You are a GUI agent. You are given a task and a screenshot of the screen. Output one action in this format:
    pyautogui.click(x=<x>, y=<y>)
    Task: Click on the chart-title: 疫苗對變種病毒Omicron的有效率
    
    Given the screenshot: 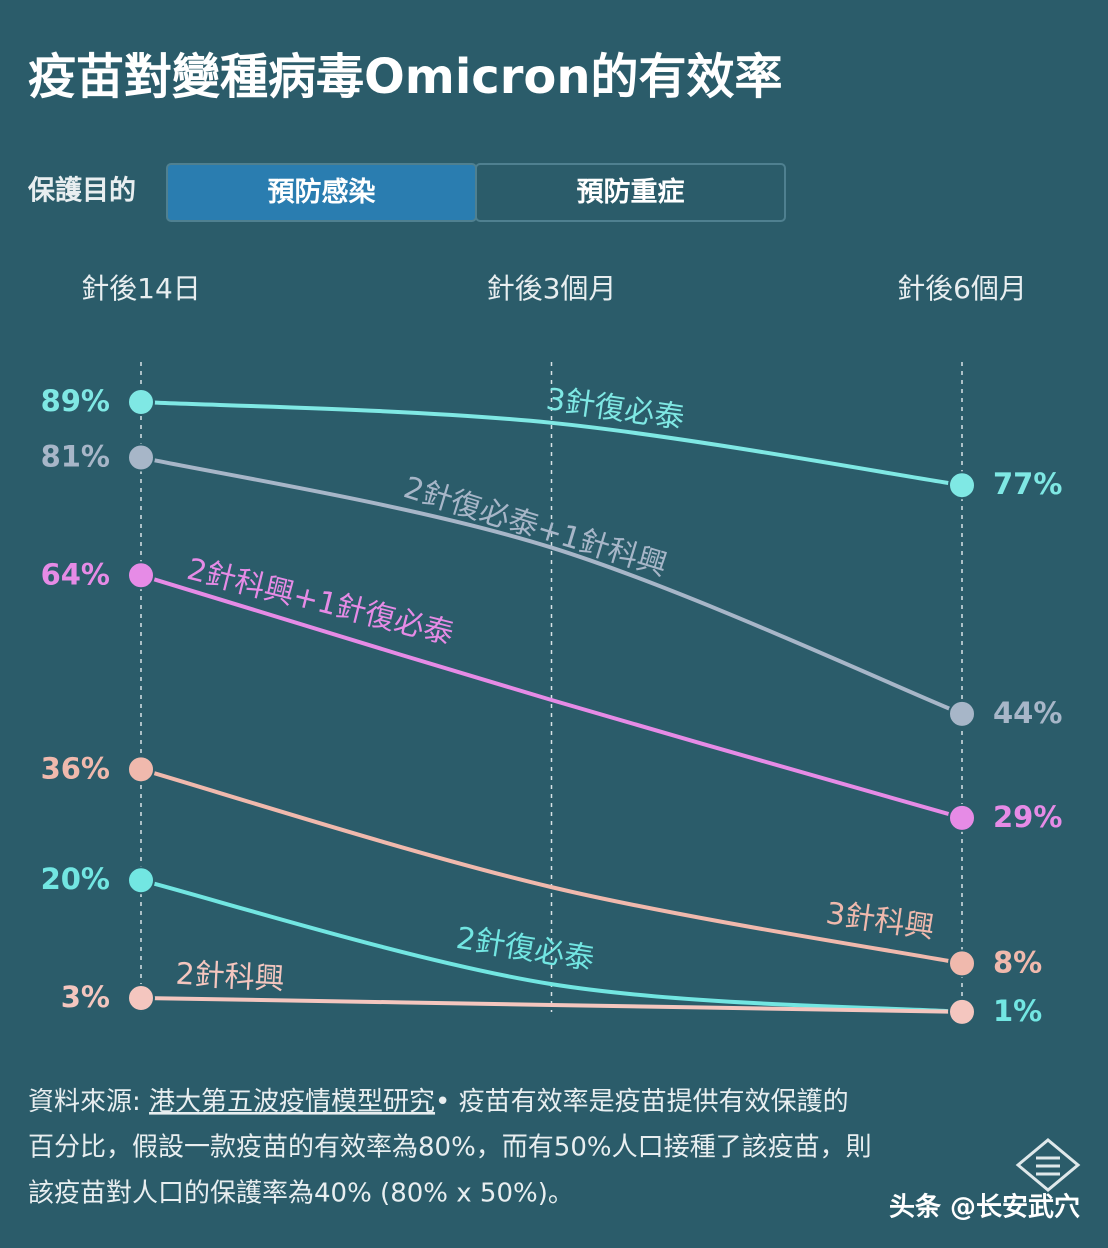 What is the action you would take?
    pyautogui.click(x=405, y=77)
    